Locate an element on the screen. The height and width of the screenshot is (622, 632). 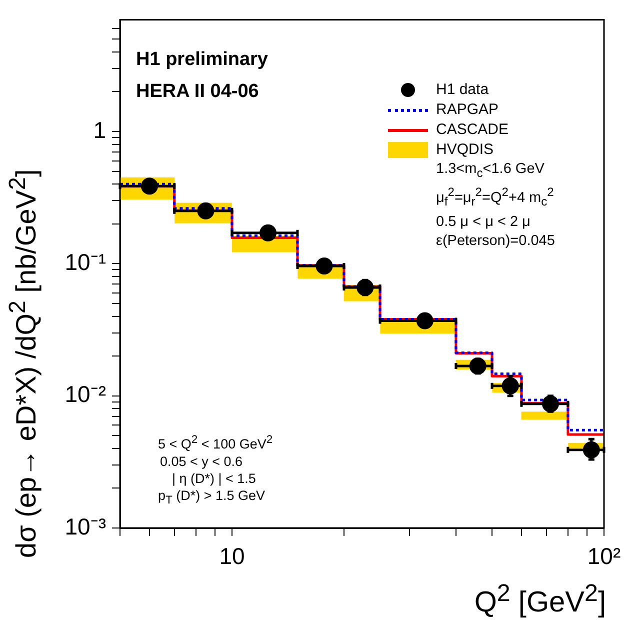
annotation: | η (D*) | < 1.5 is located at coordinates (214, 478).